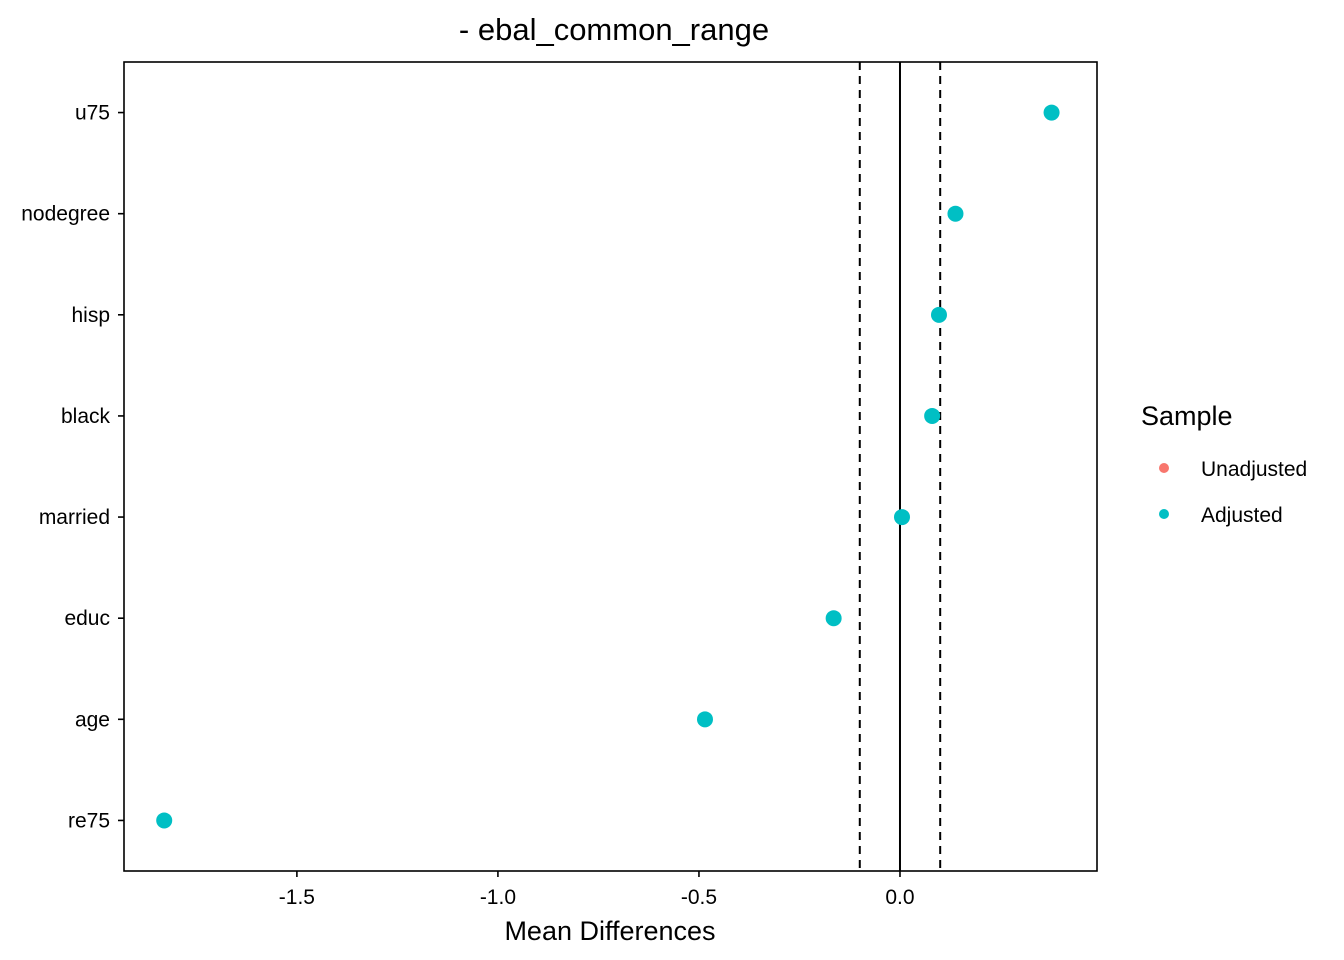  I want to click on y-tick-label-nodegree: nodegree, so click(65, 214).